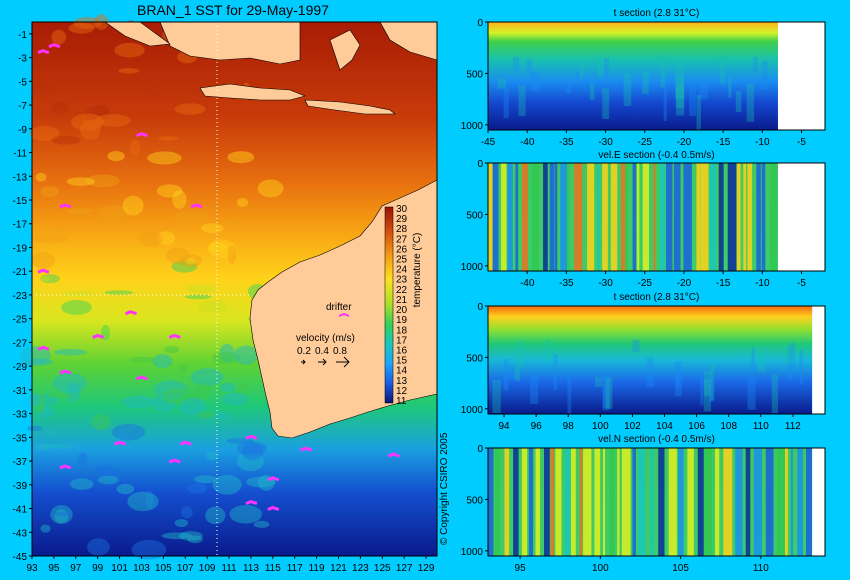 The width and height of the screenshot is (850, 580). I want to click on t_section_lat-y-tick-label: 0, so click(480, 23).